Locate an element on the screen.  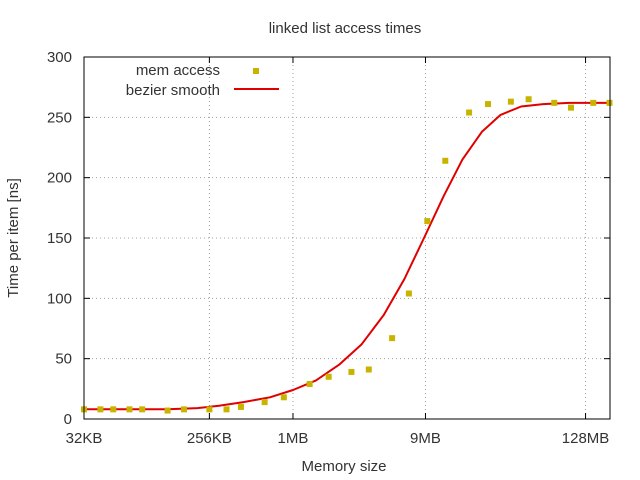
x-tick-label: 9MB is located at coordinates (425, 438).